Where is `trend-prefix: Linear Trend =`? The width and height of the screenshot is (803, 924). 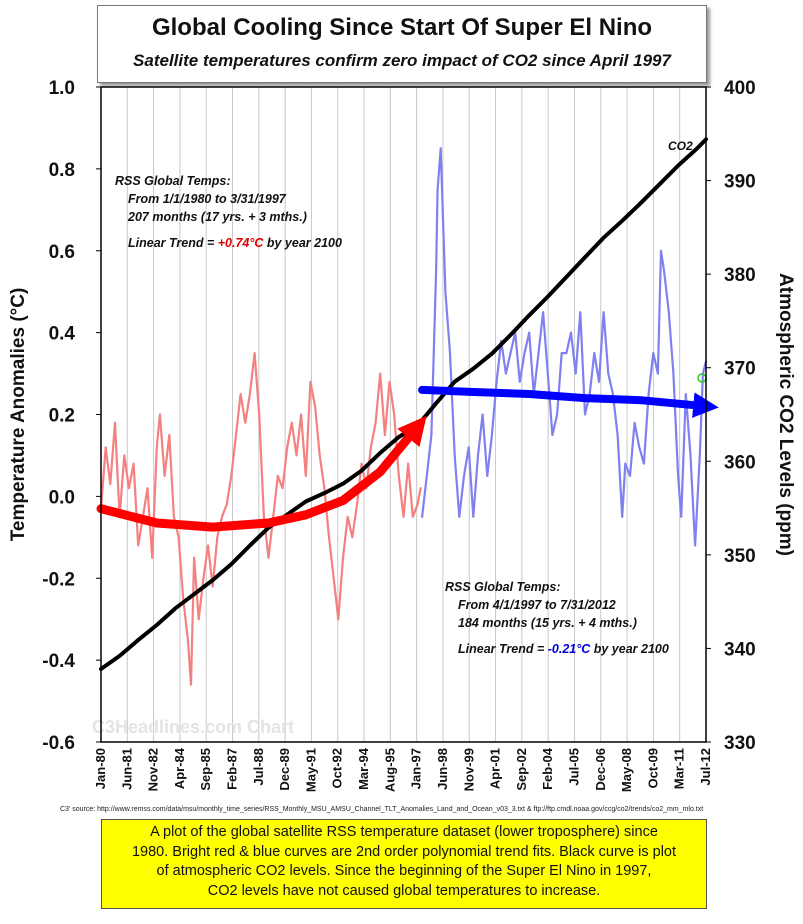
trend-prefix: Linear Trend = is located at coordinates (173, 243).